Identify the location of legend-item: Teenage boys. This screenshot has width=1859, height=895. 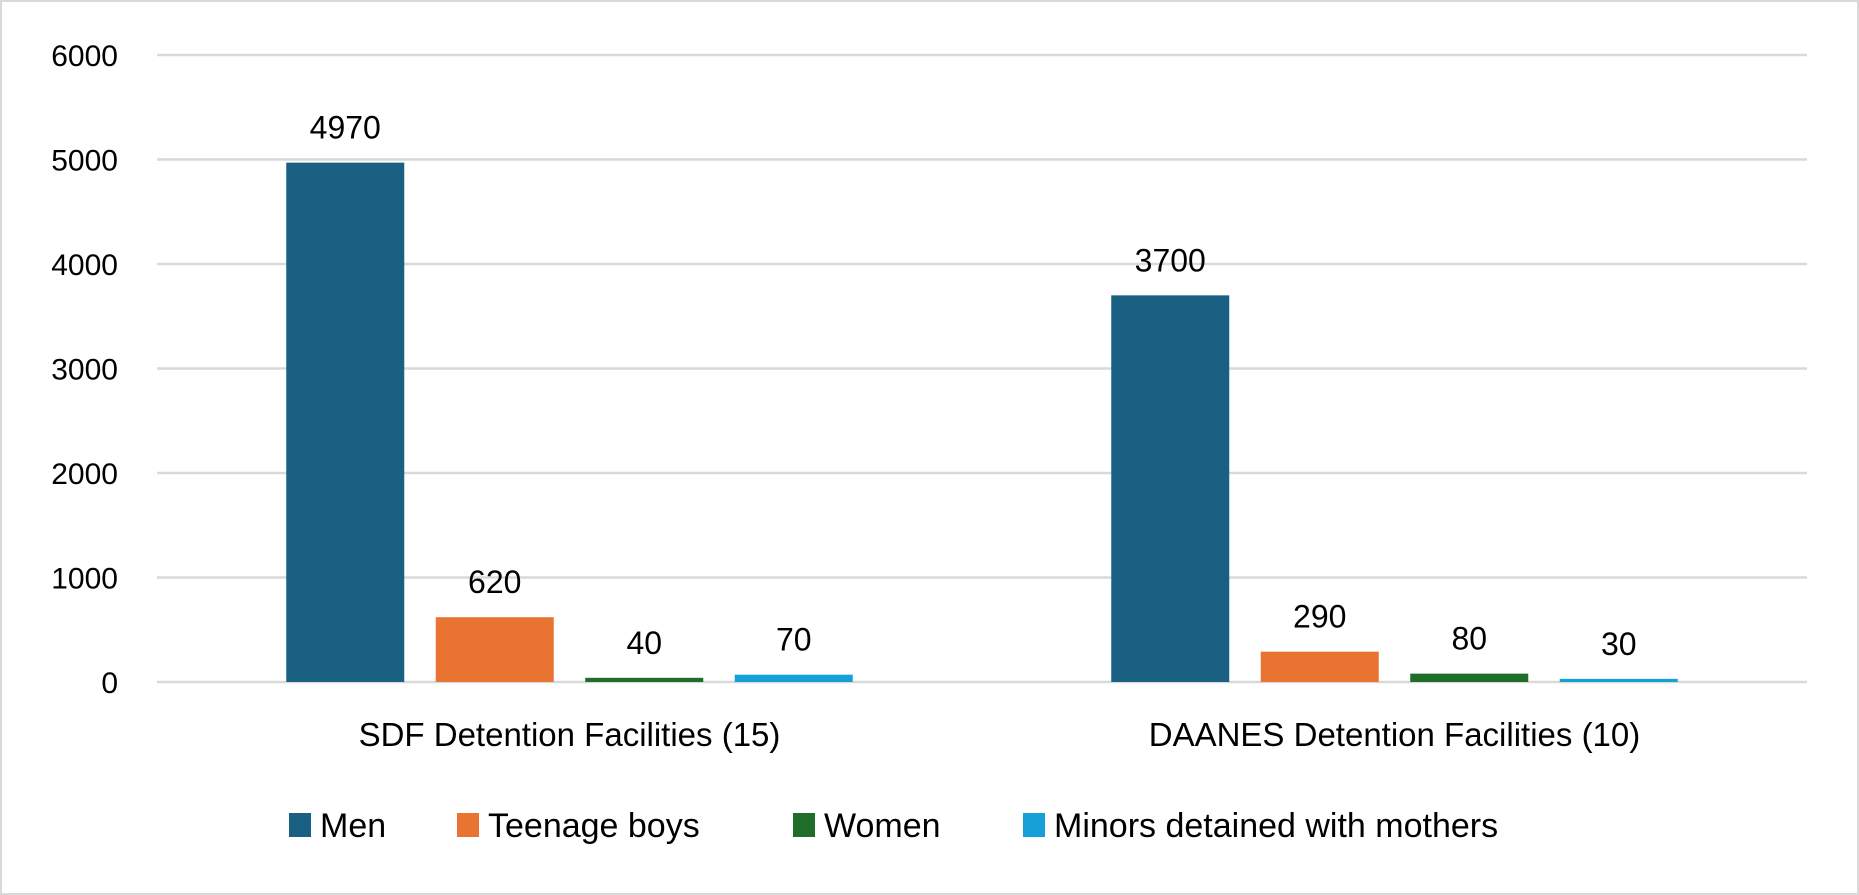
(578, 826).